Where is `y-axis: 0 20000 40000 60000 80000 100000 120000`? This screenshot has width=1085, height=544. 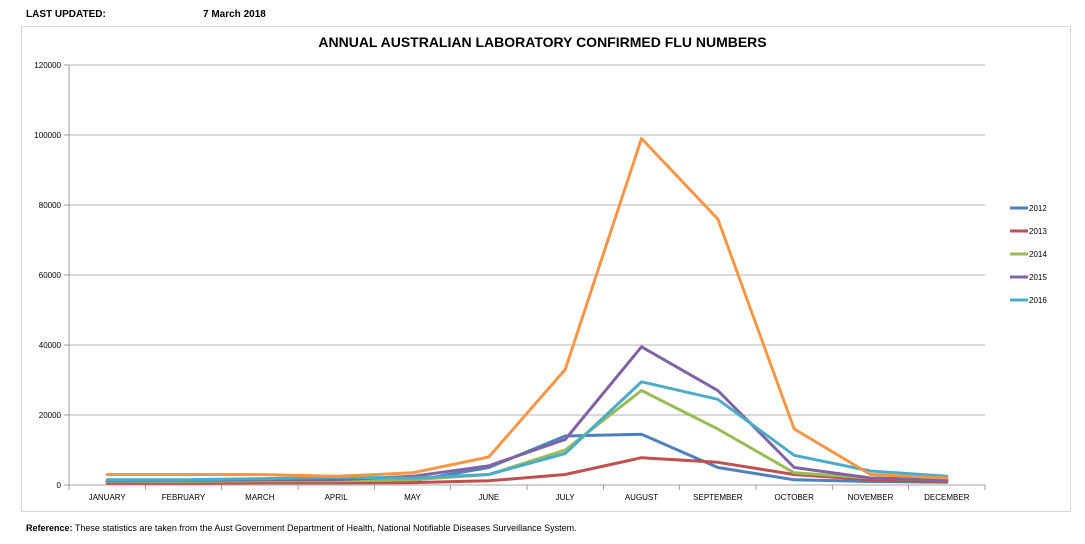 y-axis: 0 20000 40000 60000 80000 100000 120000 is located at coordinates (52, 275).